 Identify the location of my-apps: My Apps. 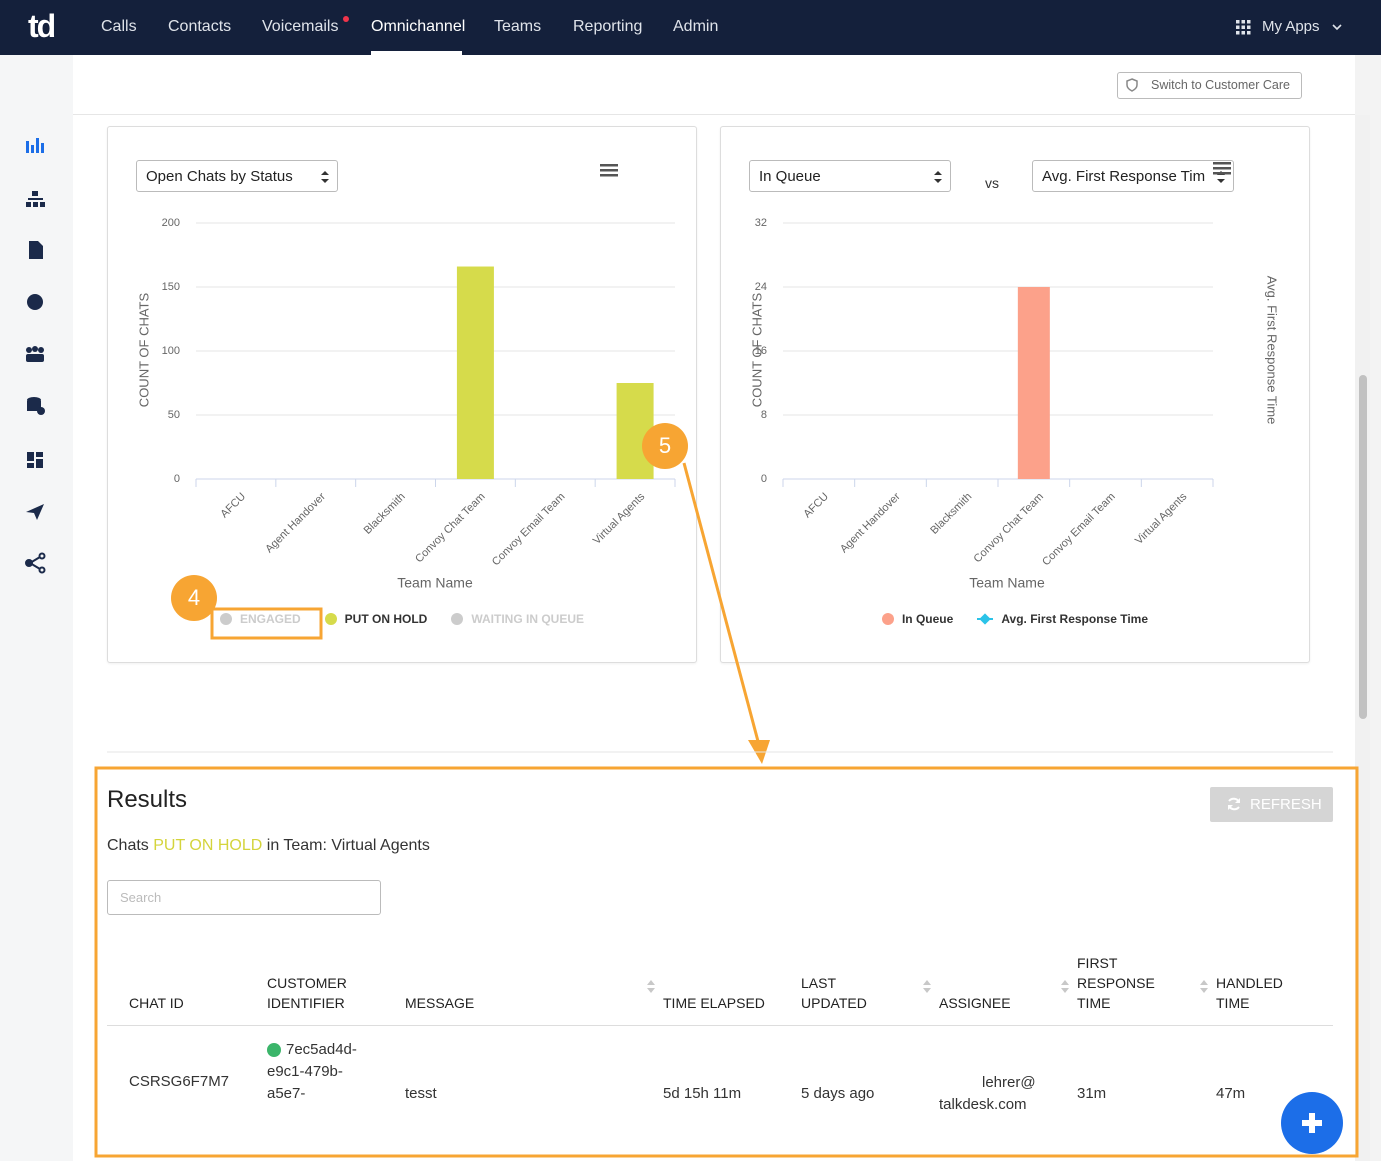
(1291, 26).